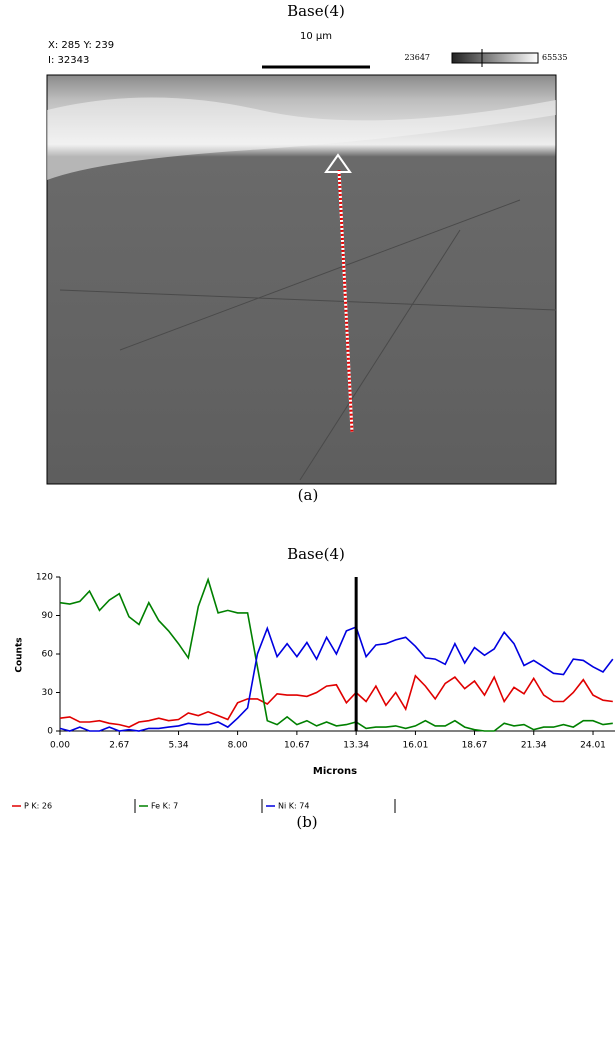  What do you see at coordinates (293, 806) in the screenshot?
I see `legend-label: Ni K: 74` at bounding box center [293, 806].